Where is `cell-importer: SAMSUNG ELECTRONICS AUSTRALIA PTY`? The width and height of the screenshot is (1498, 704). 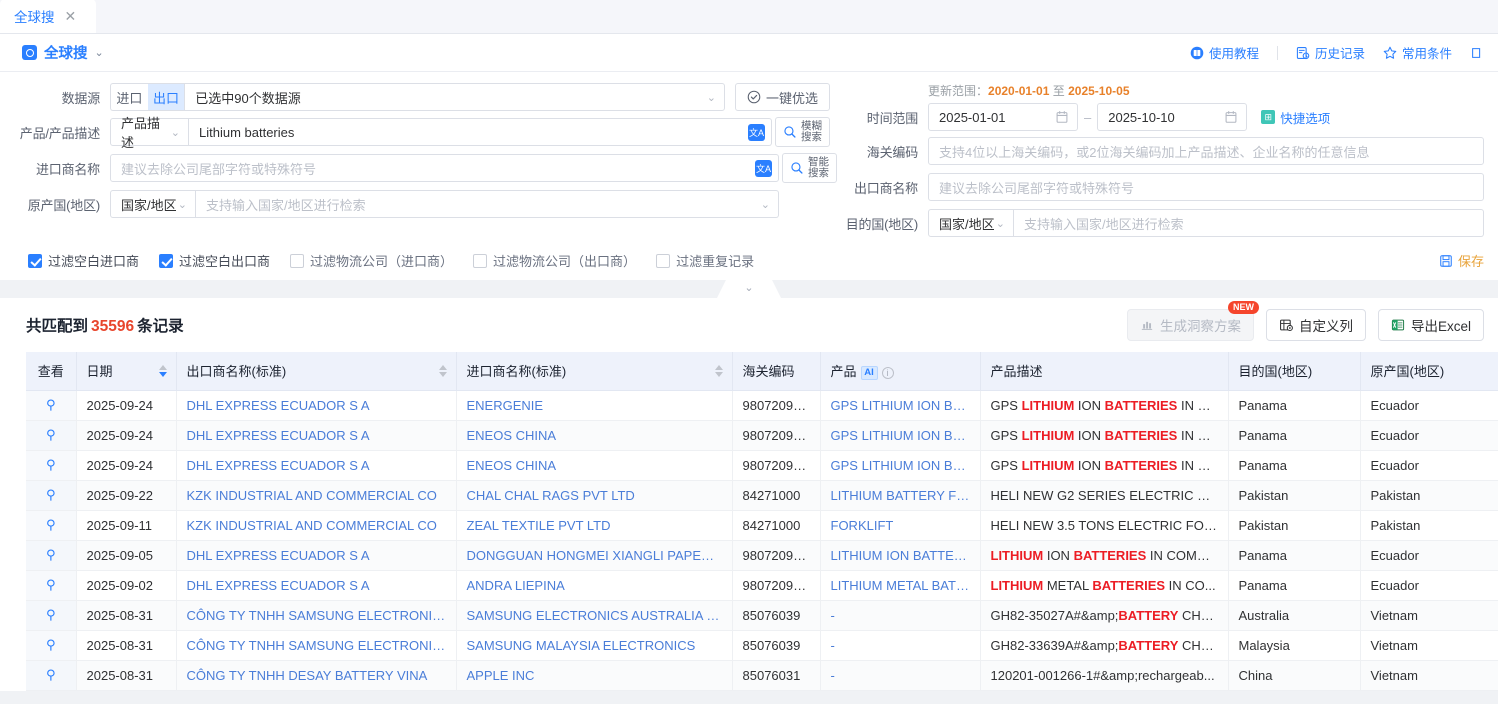 cell-importer: SAMSUNG ELECTRONICS AUSTRALIA PTY is located at coordinates (594, 615).